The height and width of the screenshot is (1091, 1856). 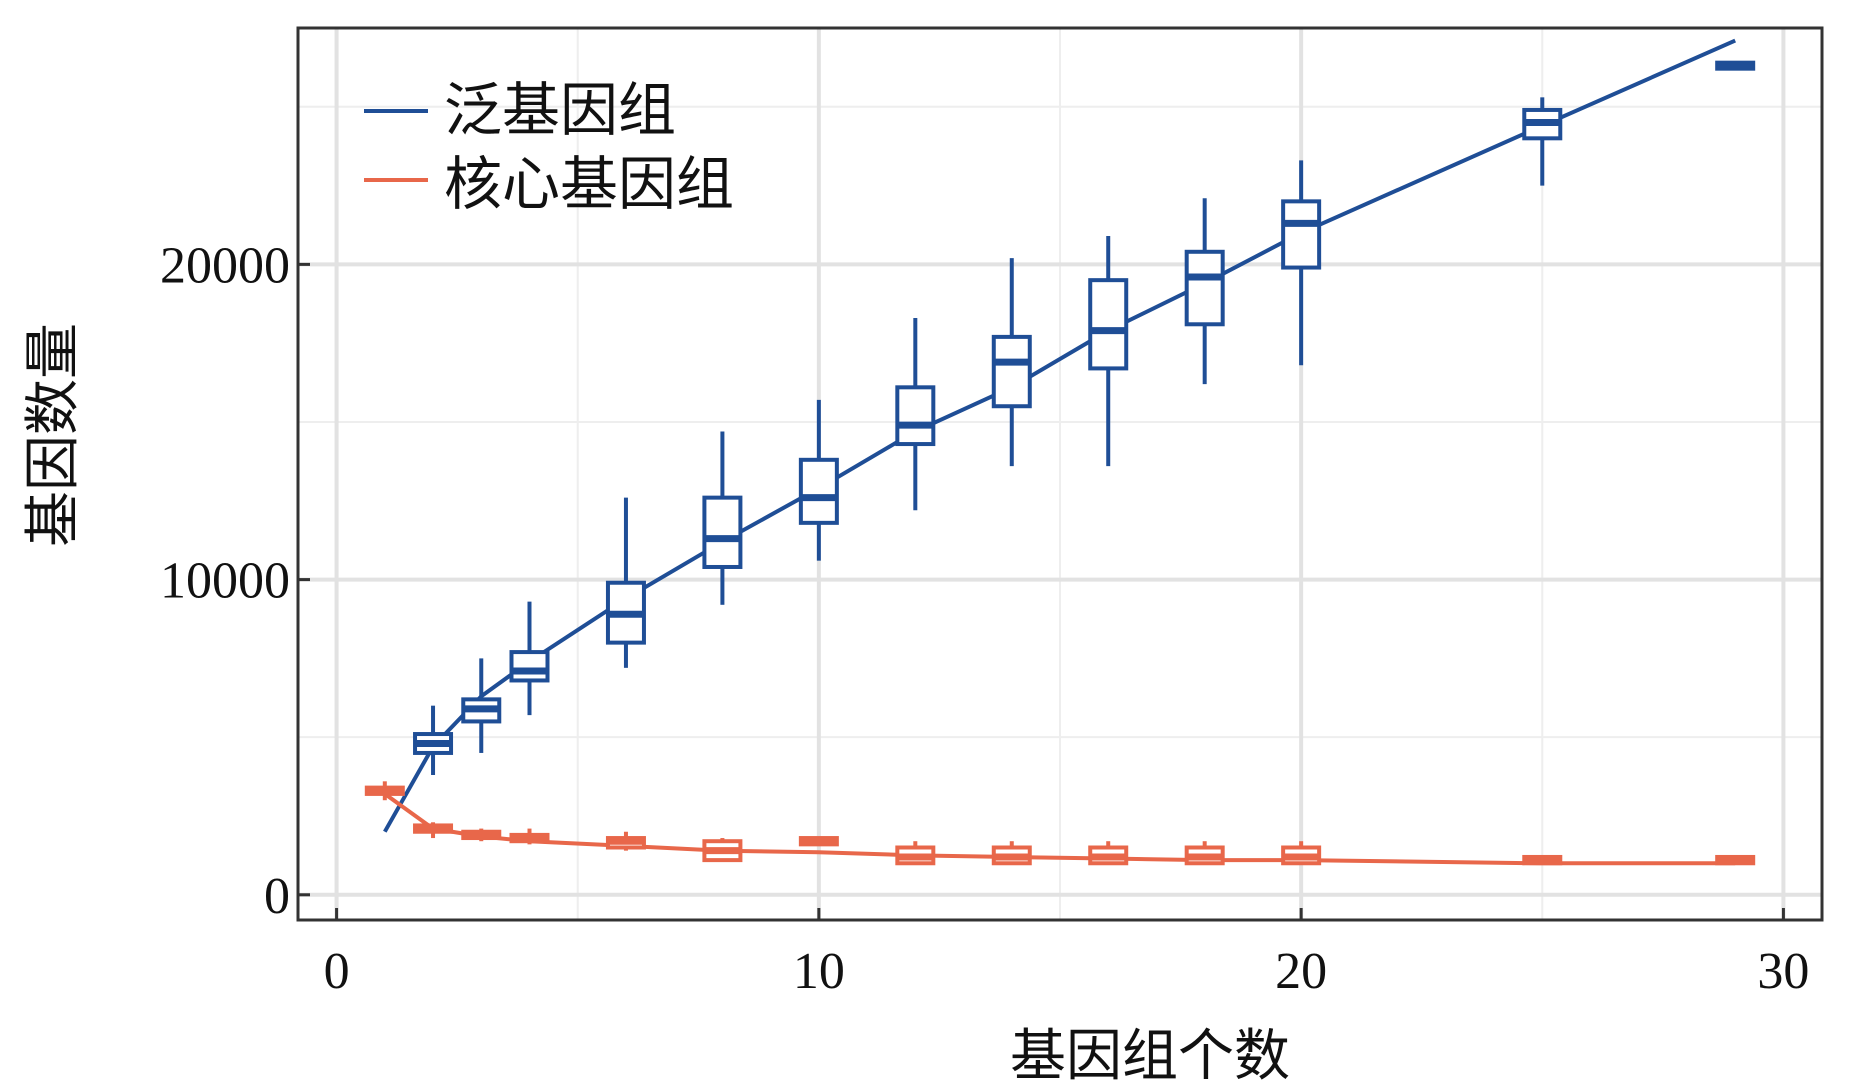 What do you see at coordinates (560, 110) in the screenshot?
I see `legend-label-pan-genome: 泛基因组` at bounding box center [560, 110].